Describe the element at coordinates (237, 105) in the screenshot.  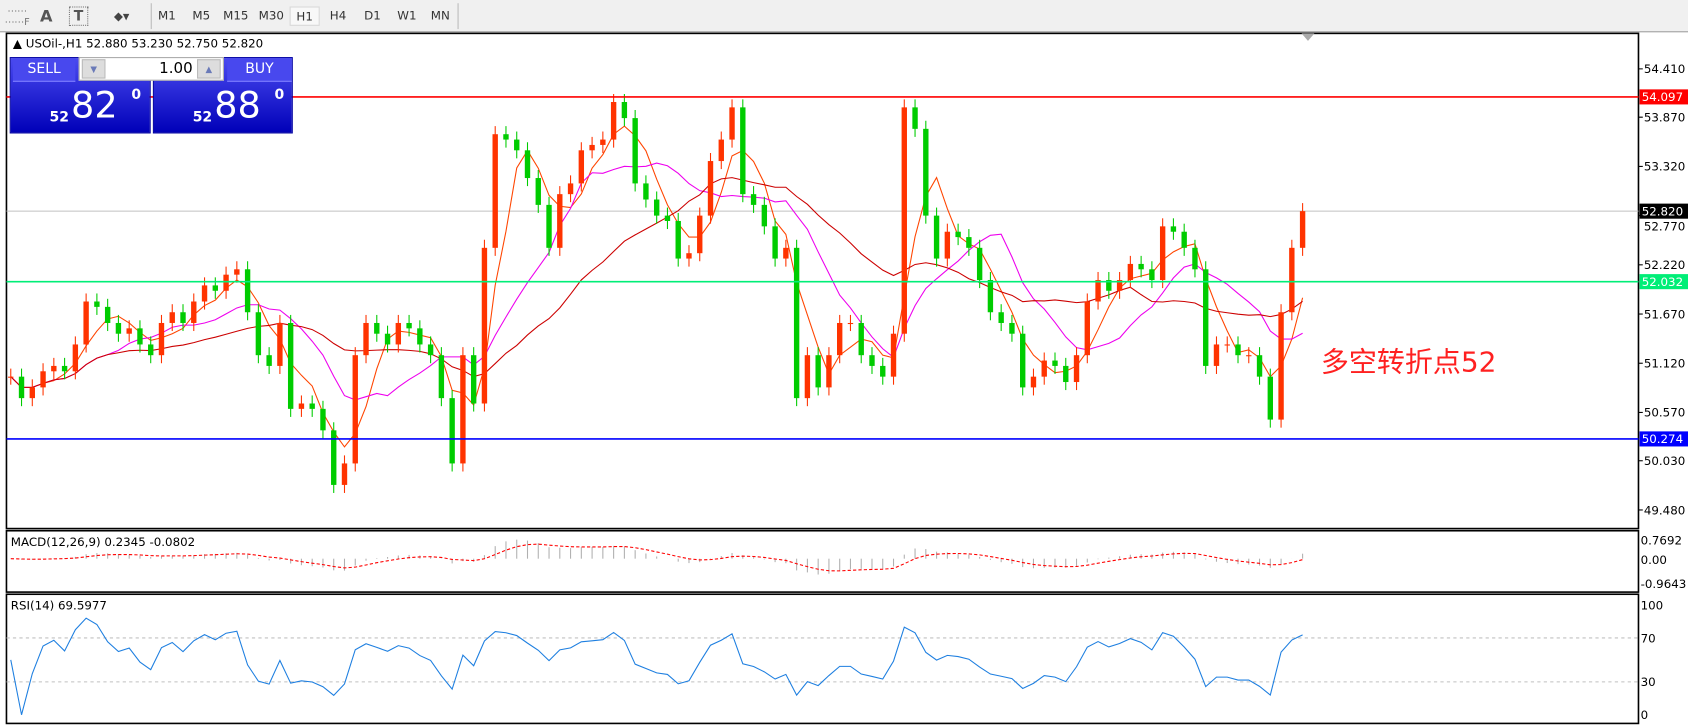
I see `buy-price-main: 88` at that location.